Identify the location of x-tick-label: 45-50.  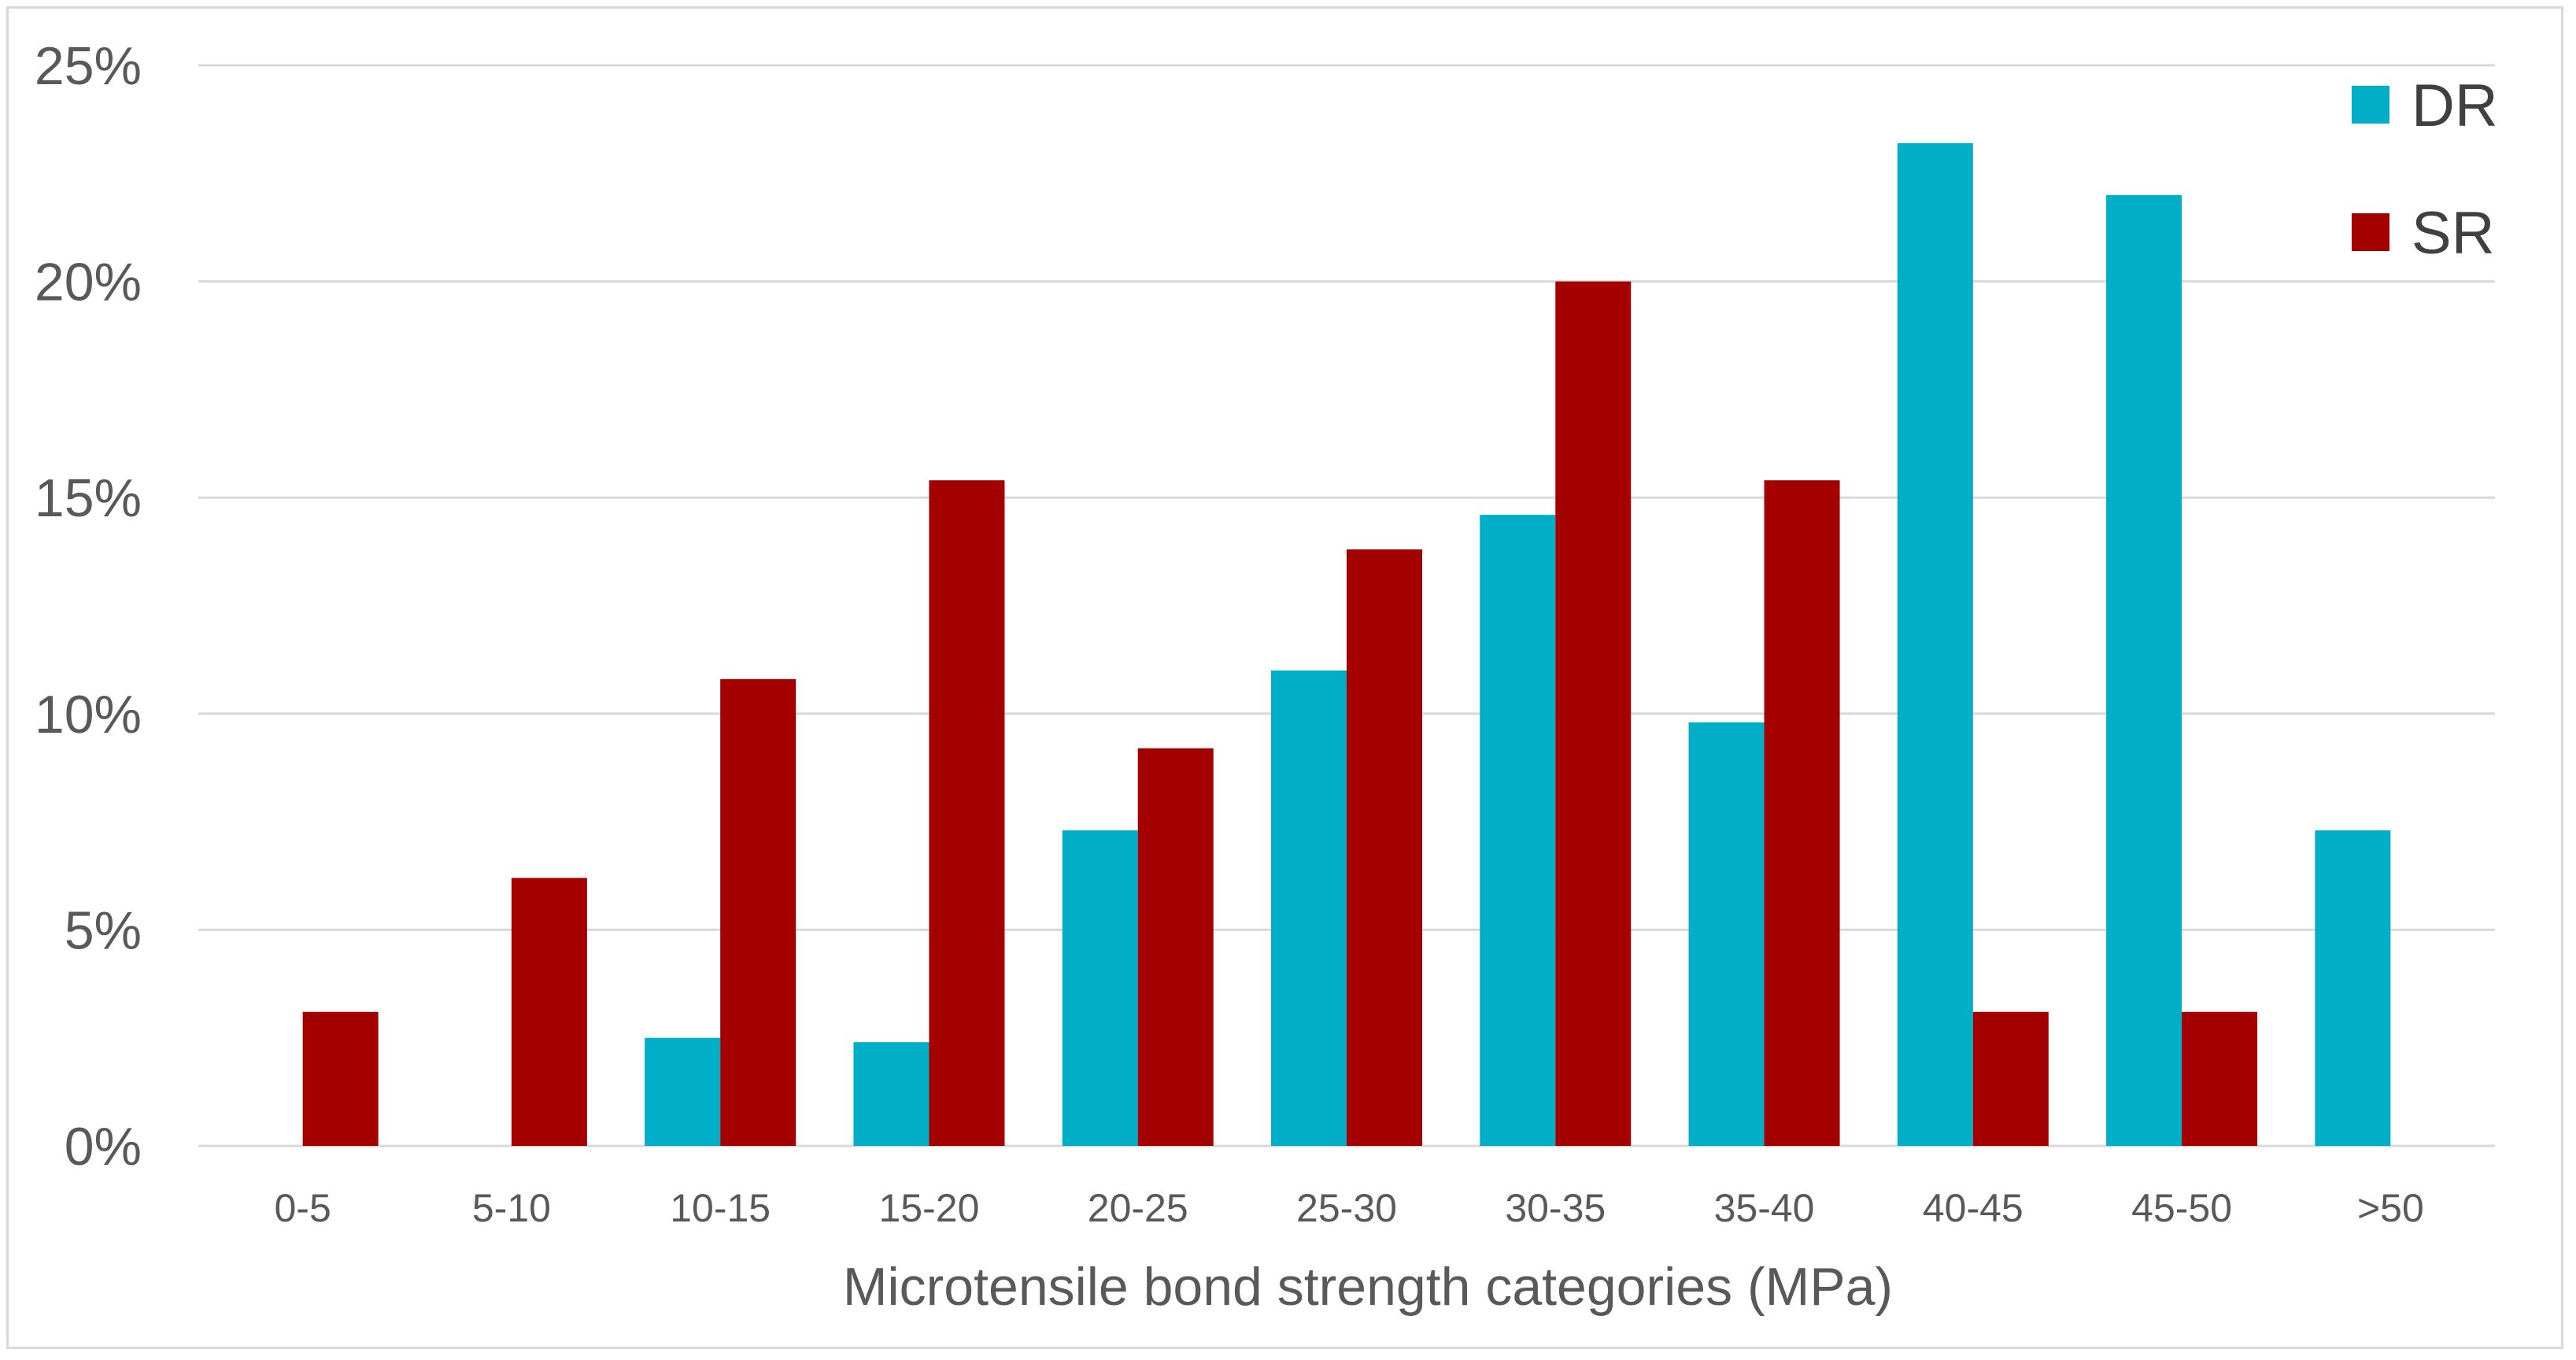
(2181, 1208).